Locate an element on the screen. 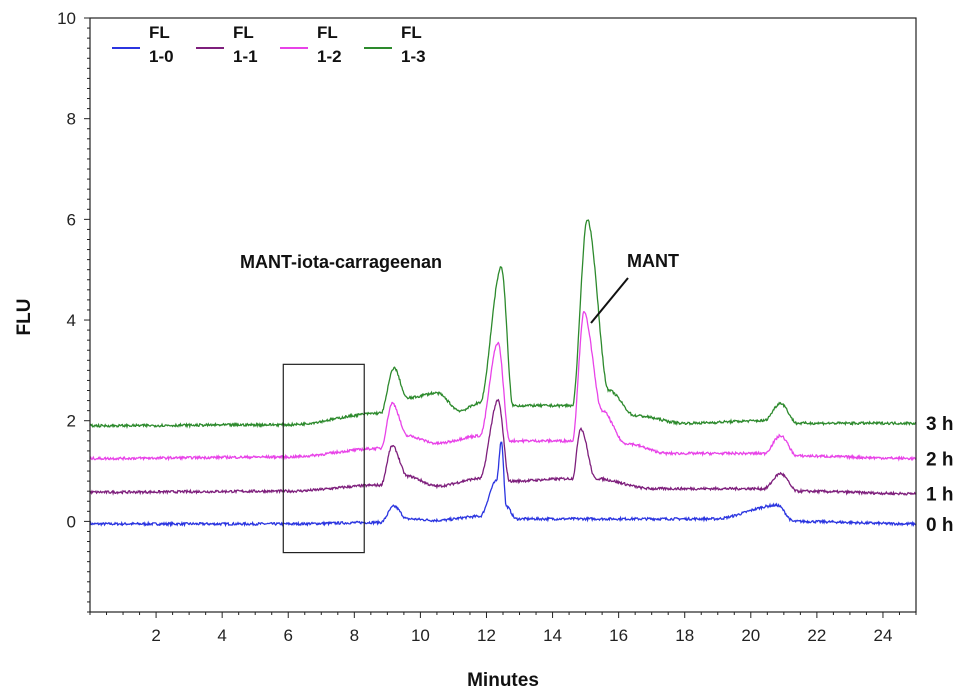  time-label-3h: 3 h is located at coordinates (939, 424).